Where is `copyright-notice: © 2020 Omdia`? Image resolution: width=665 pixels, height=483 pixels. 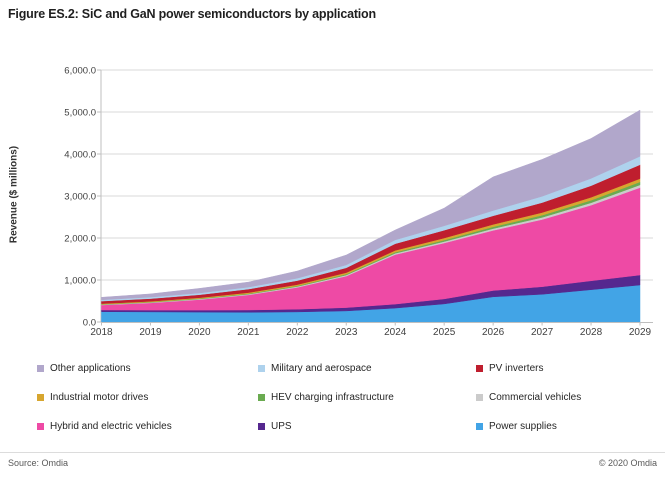 copyright-notice: © 2020 Omdia is located at coordinates (627, 463).